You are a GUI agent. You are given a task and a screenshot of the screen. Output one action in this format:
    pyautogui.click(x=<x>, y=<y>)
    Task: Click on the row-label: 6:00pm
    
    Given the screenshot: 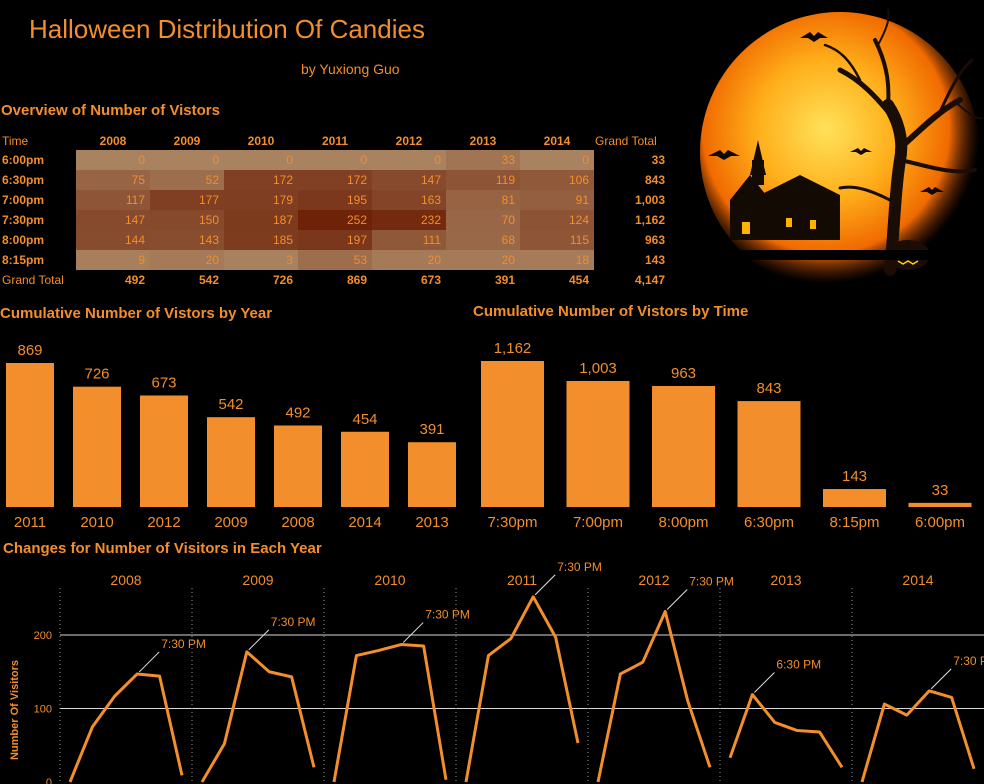 What is the action you would take?
    pyautogui.click(x=23, y=160)
    